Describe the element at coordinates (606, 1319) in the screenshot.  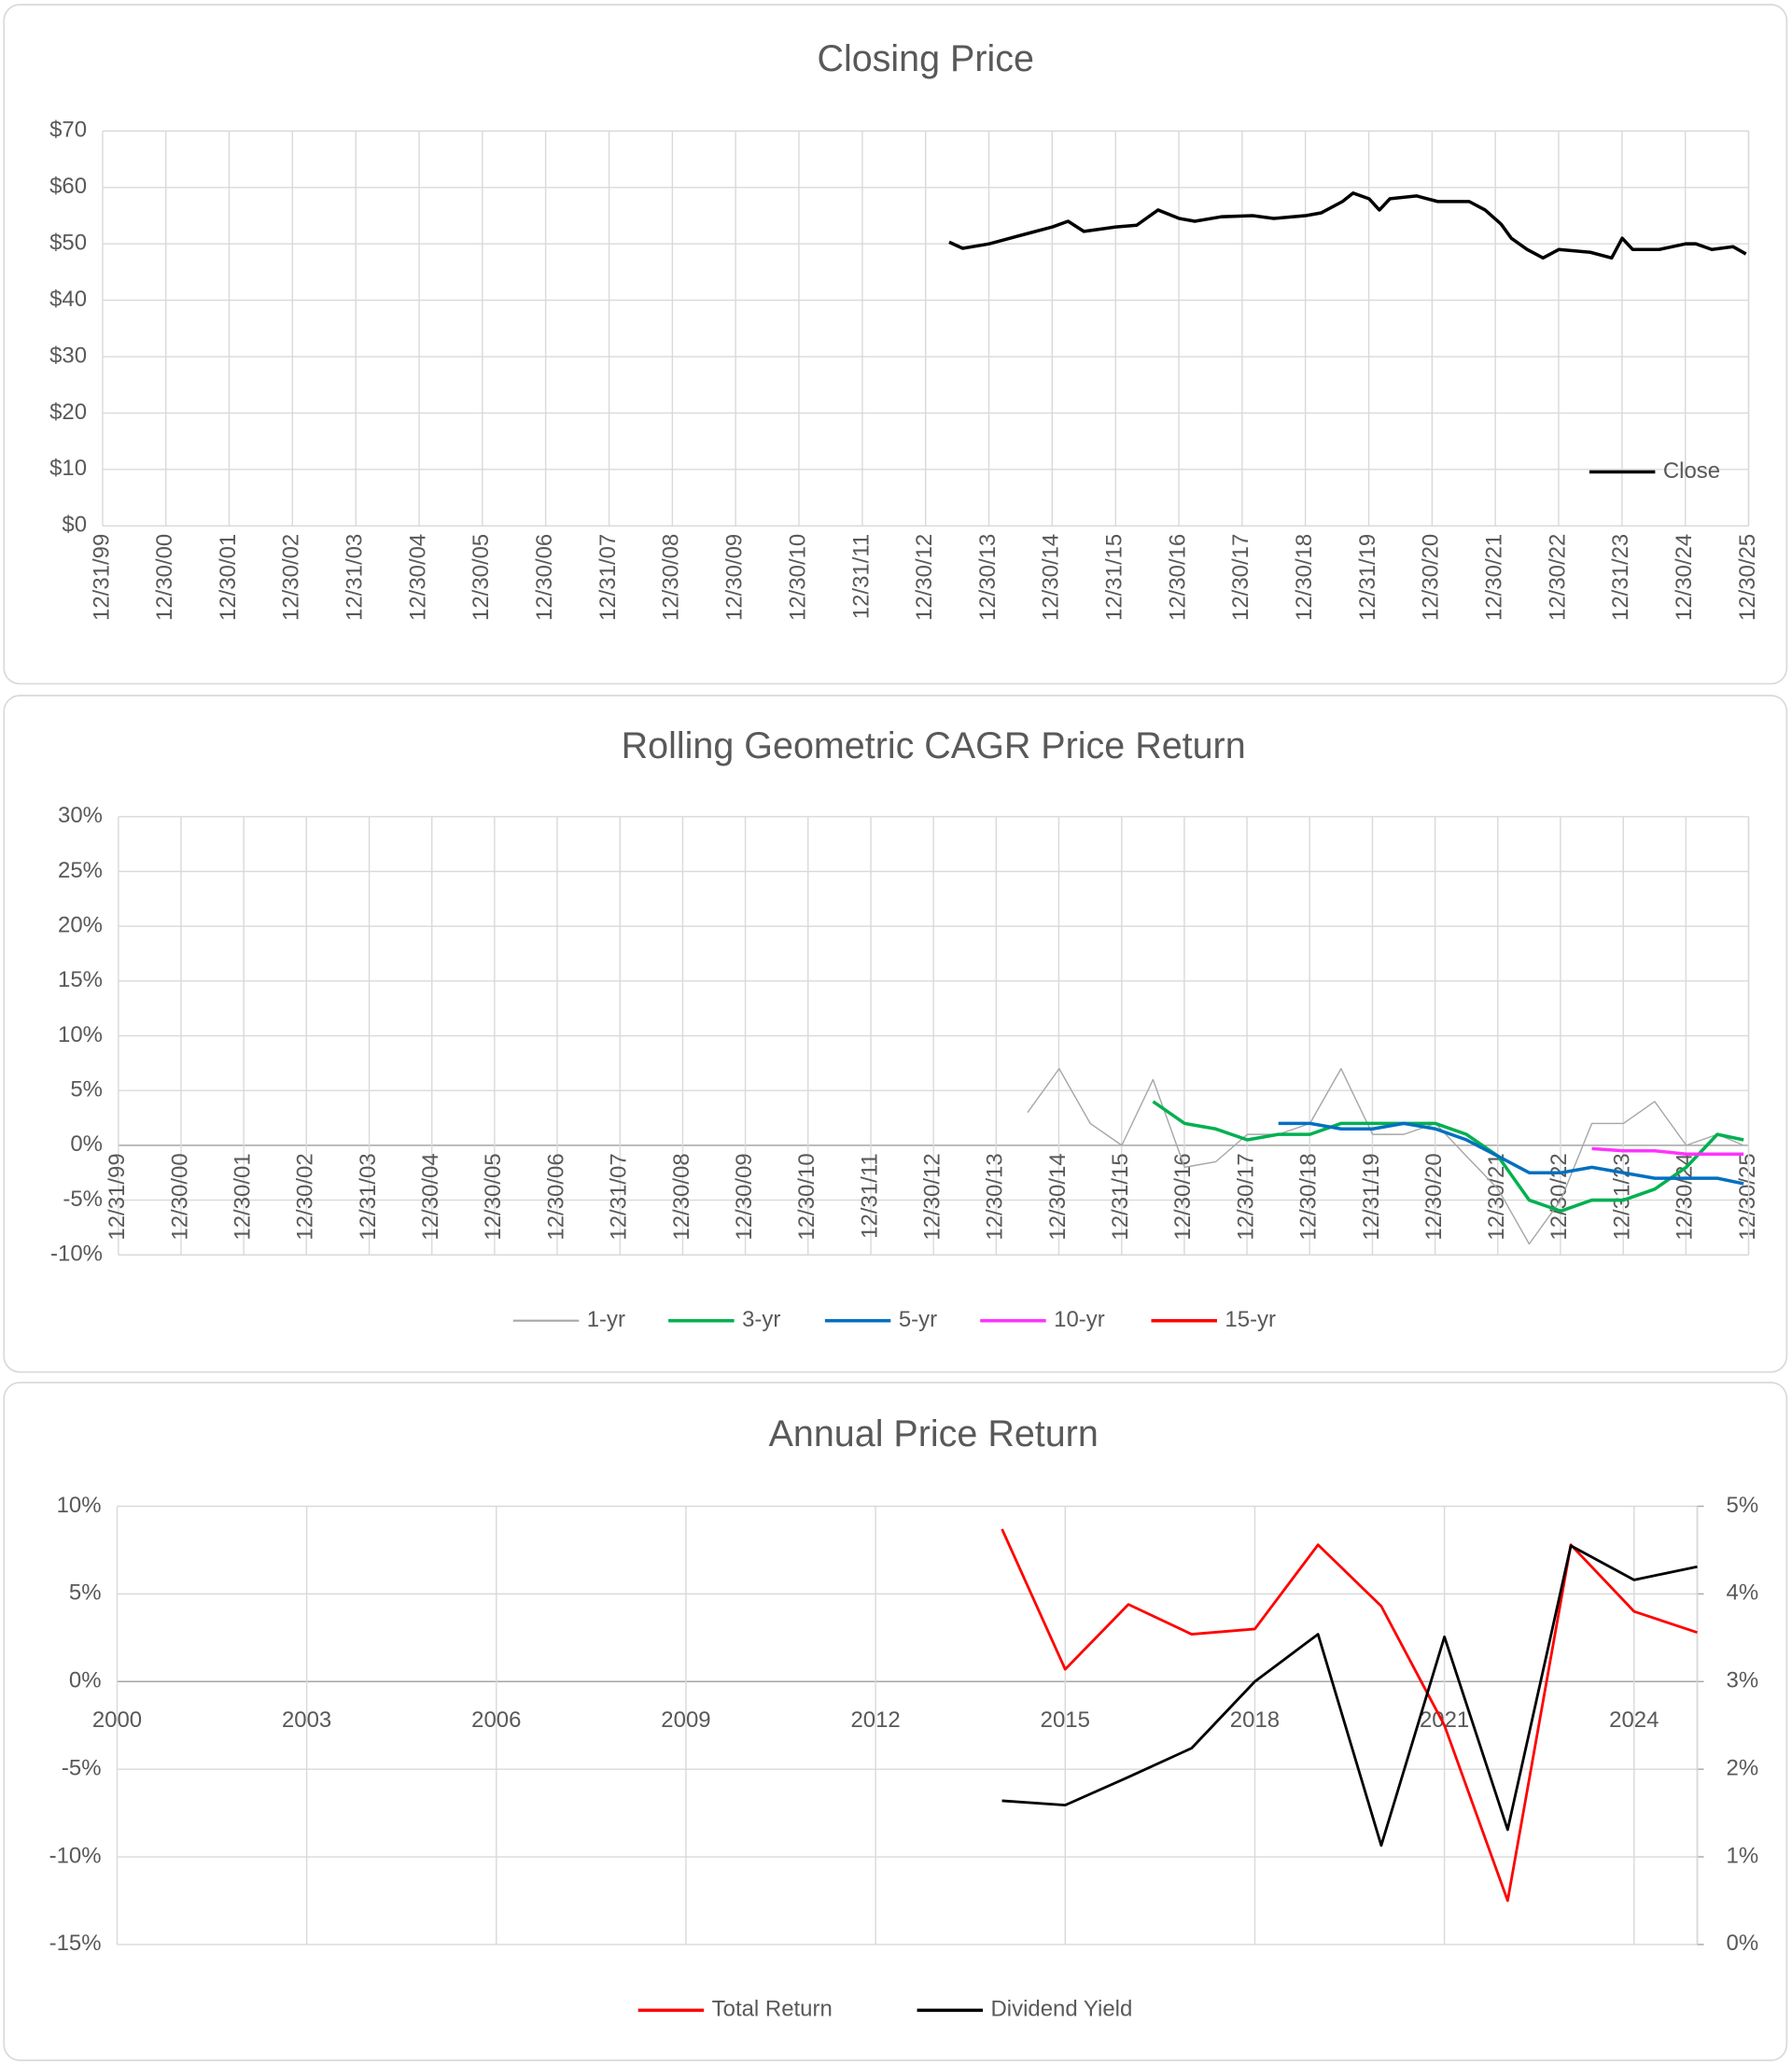
I see `legend-label: 1-yr` at that location.